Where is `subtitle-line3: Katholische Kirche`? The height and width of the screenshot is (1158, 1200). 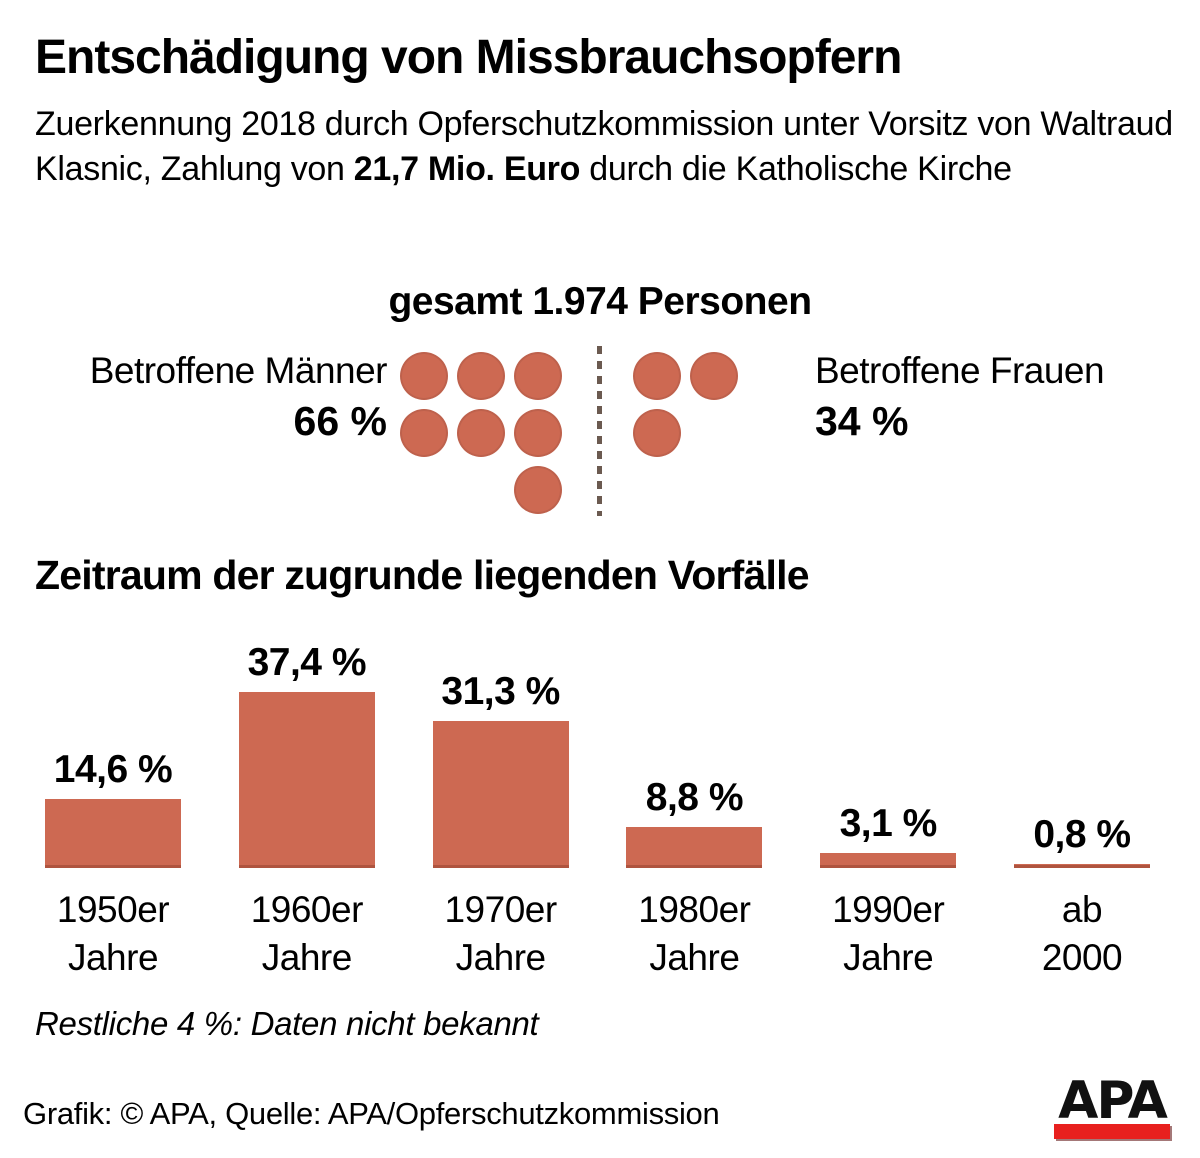
subtitle-line3: Katholische Kirche is located at coordinates (874, 169).